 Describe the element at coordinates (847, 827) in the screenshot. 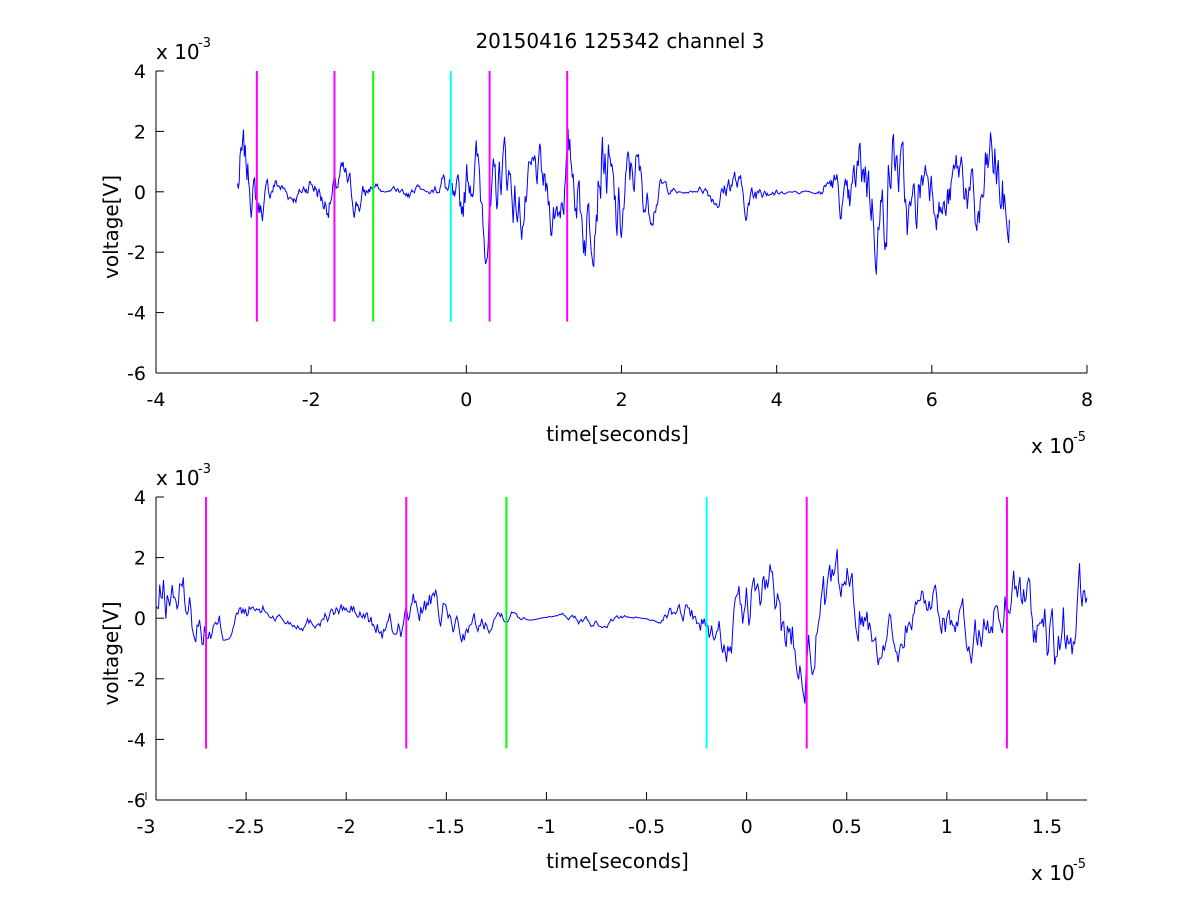

I see `x-tick-label: 0.5` at that location.